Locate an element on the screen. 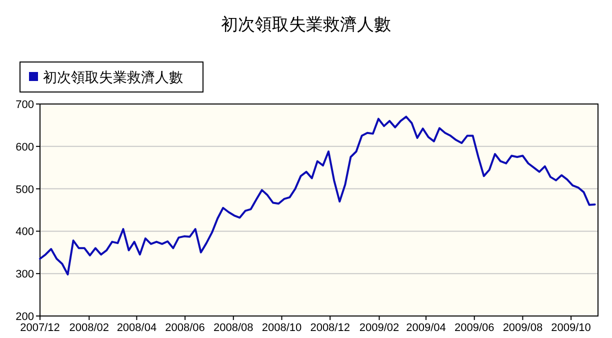 This screenshot has width=612, height=338. xtick: 2009/10 is located at coordinates (571, 328).